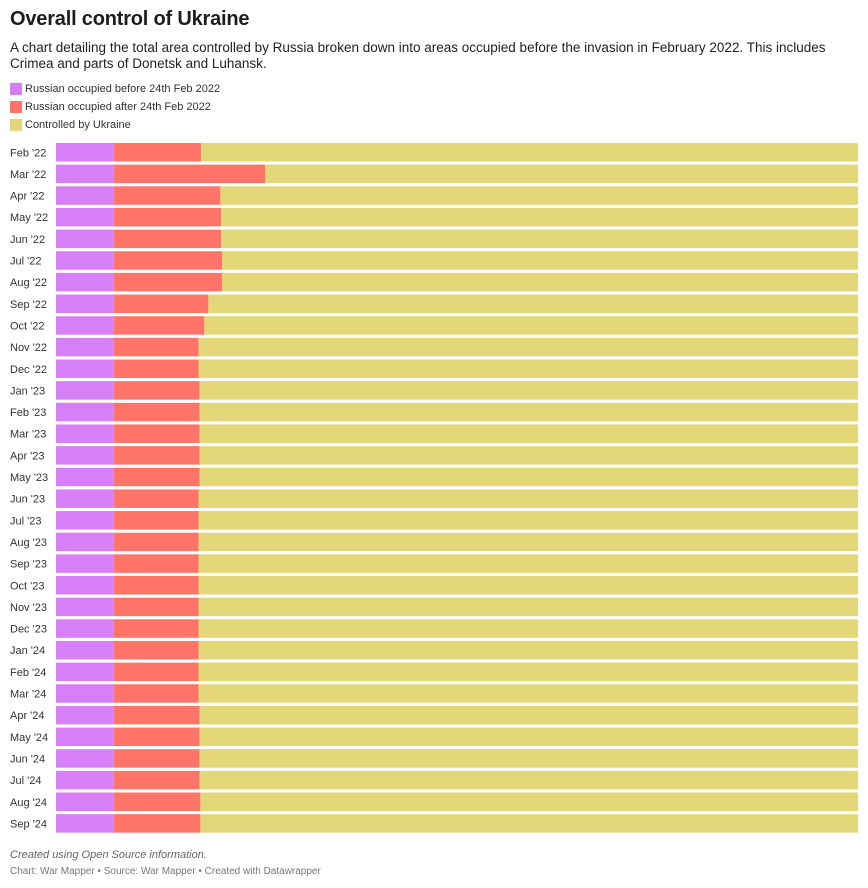  I want to click on row-label-jun-23: Jun '23, so click(27, 500).